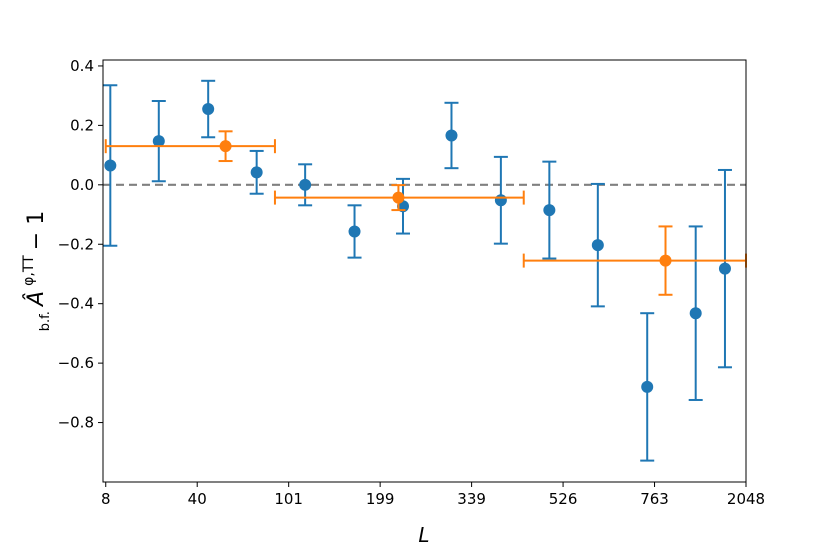  What do you see at coordinates (433, 495) in the screenshot?
I see `x-axis: 8 40 101 199 339 526 763 2048` at bounding box center [433, 495].